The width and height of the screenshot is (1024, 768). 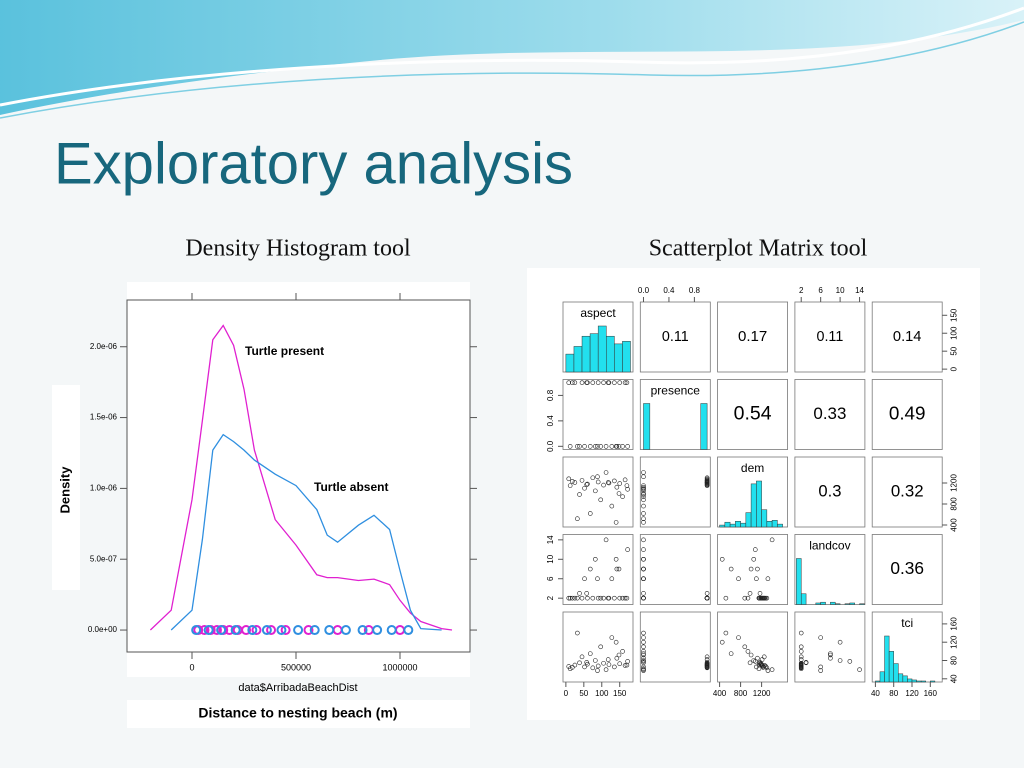 What do you see at coordinates (301, 477) in the screenshot?
I see `density-line` at bounding box center [301, 477].